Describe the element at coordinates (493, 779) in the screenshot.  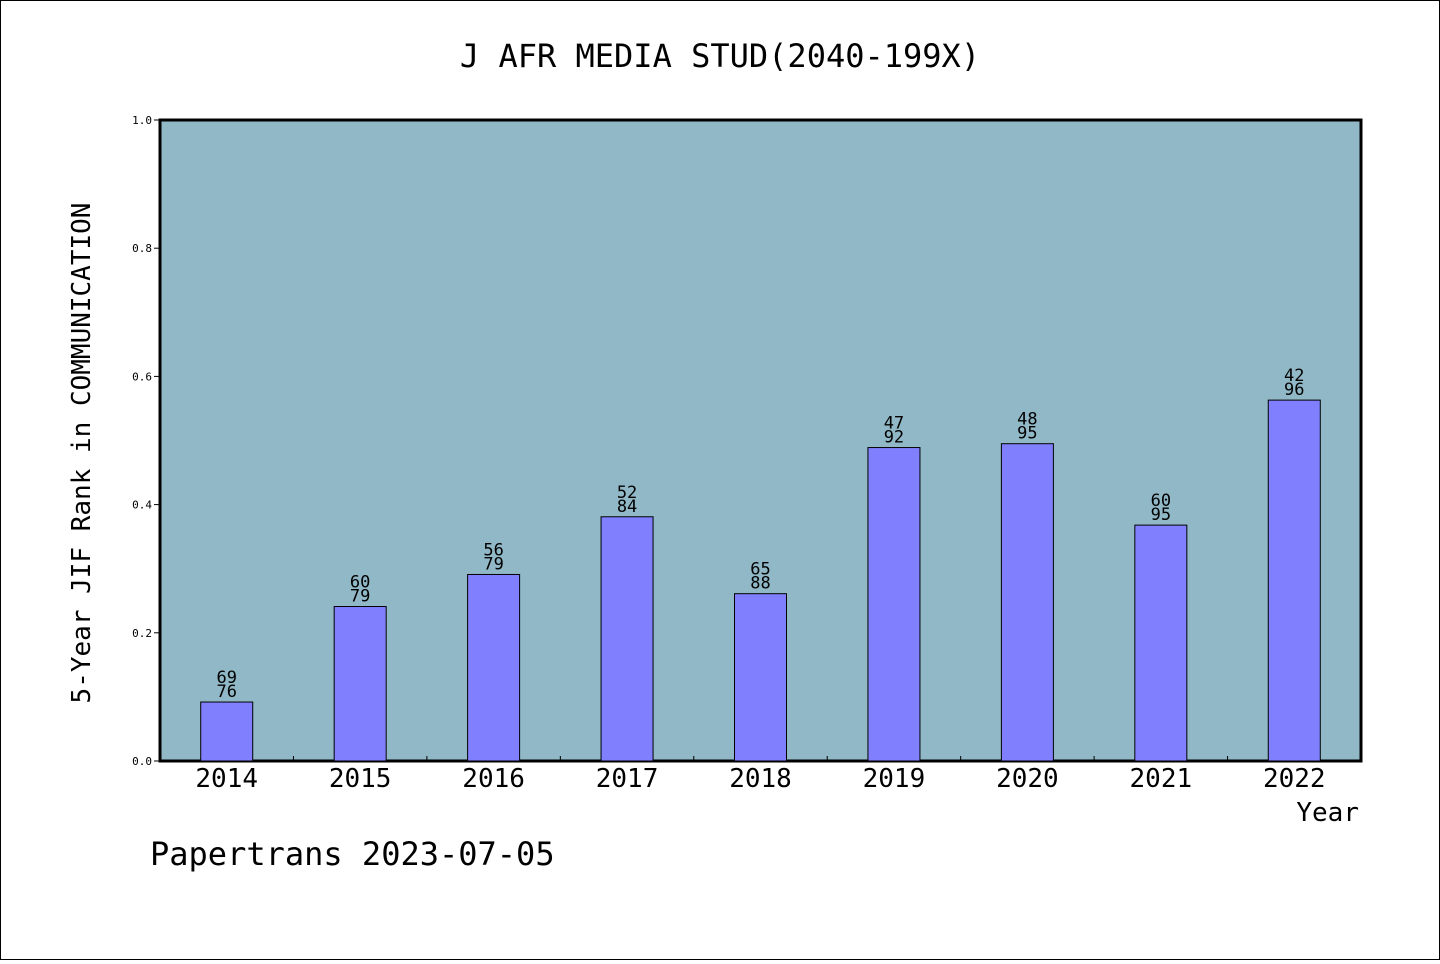
I see `x-tick-label: 2016` at that location.